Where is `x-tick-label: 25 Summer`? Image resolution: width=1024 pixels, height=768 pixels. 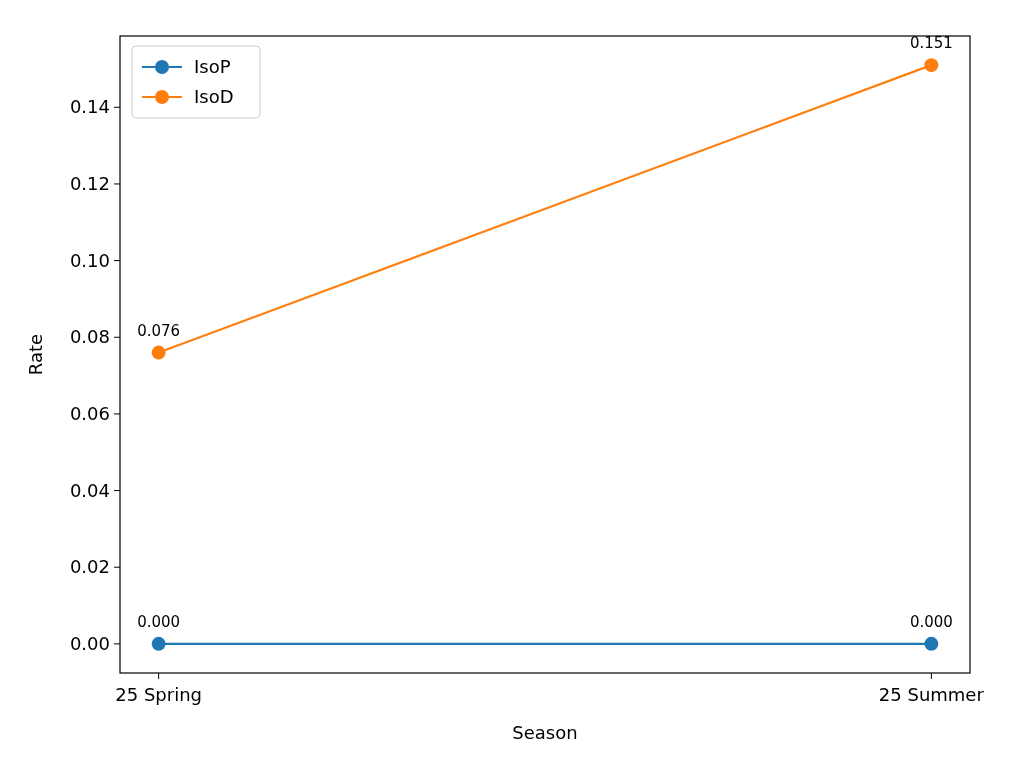 x-tick-label: 25 Summer is located at coordinates (931, 694).